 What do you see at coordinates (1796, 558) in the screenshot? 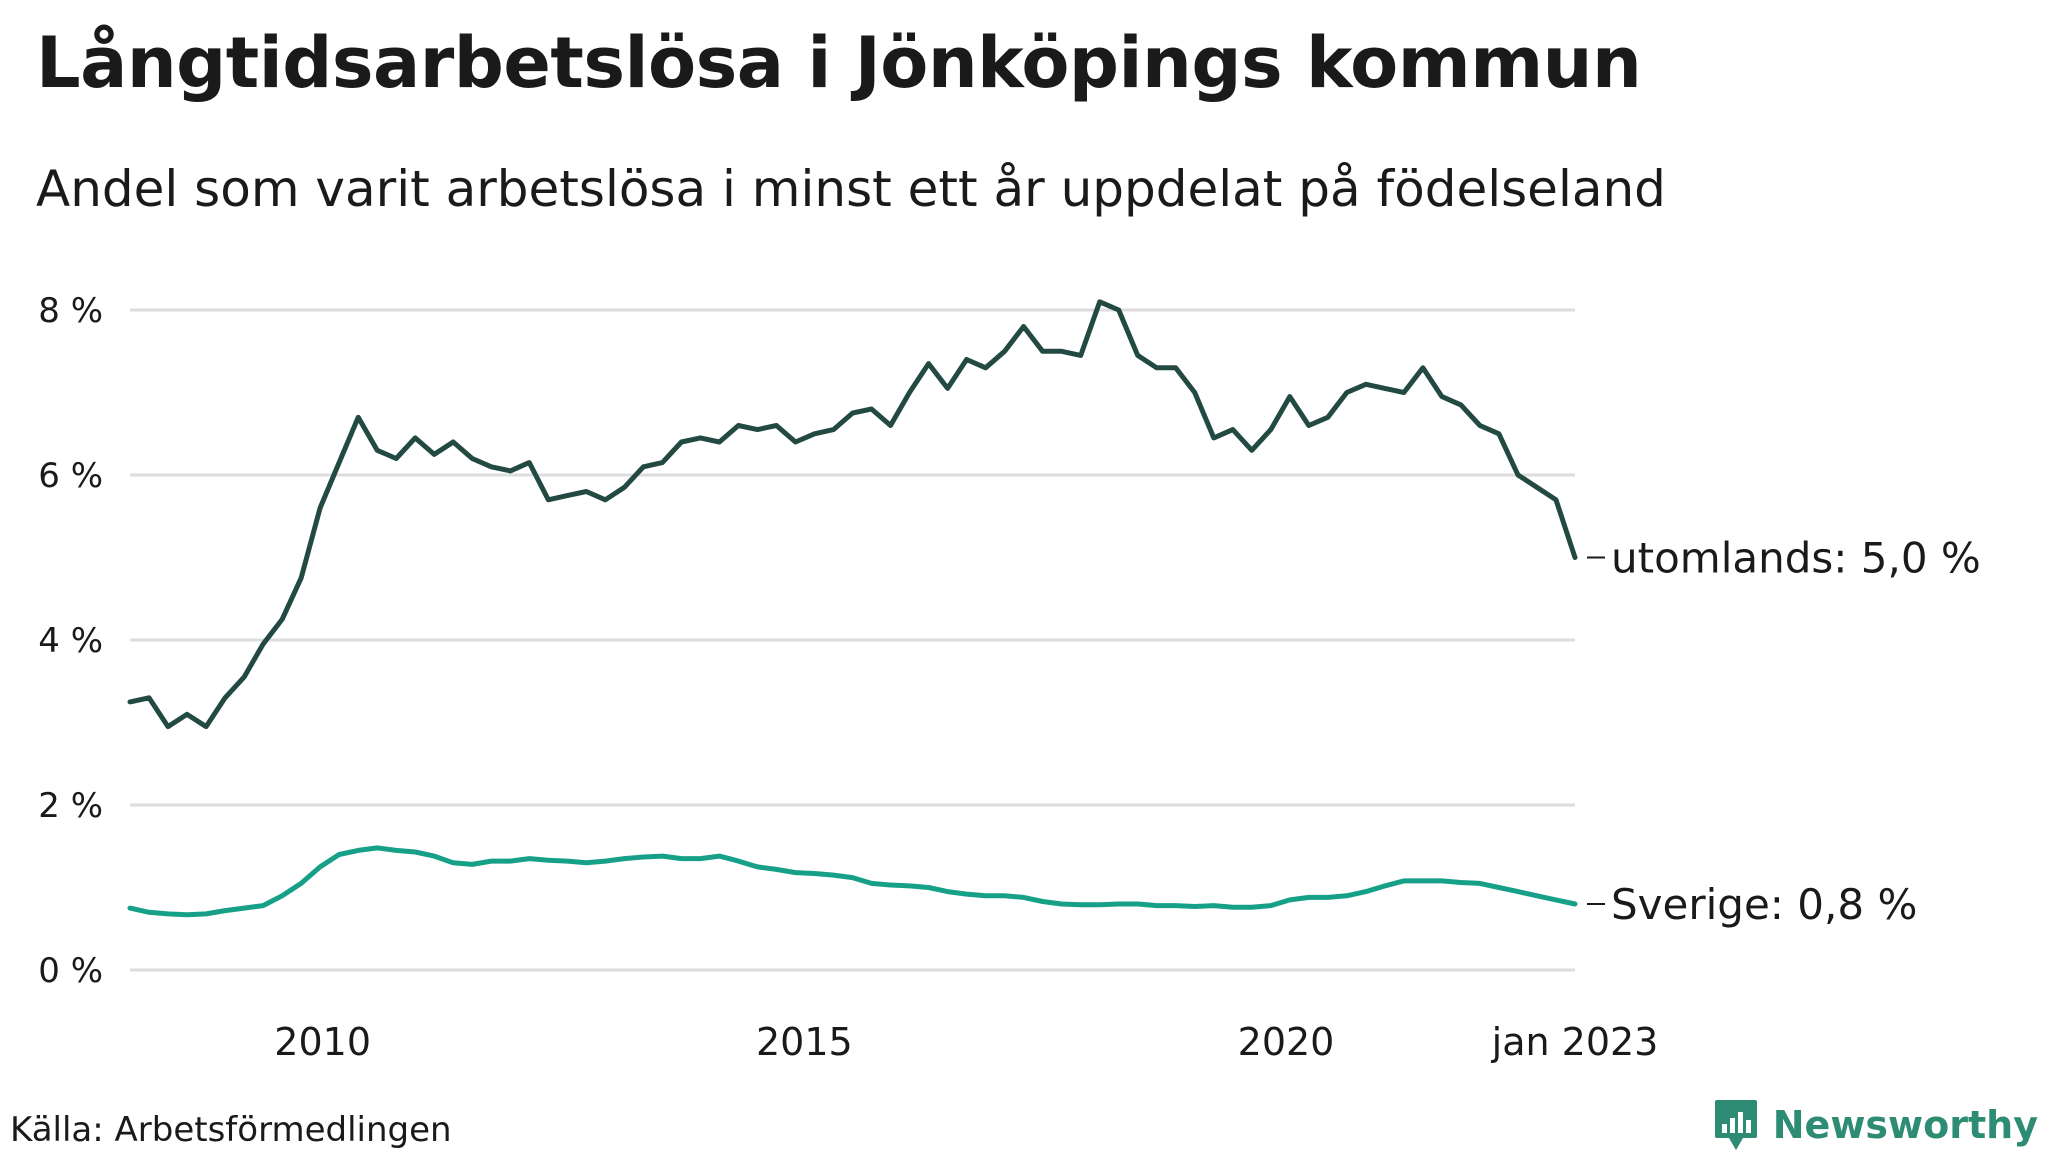
I see `series-end-label: utomlands: 5,0 %` at bounding box center [1796, 558].